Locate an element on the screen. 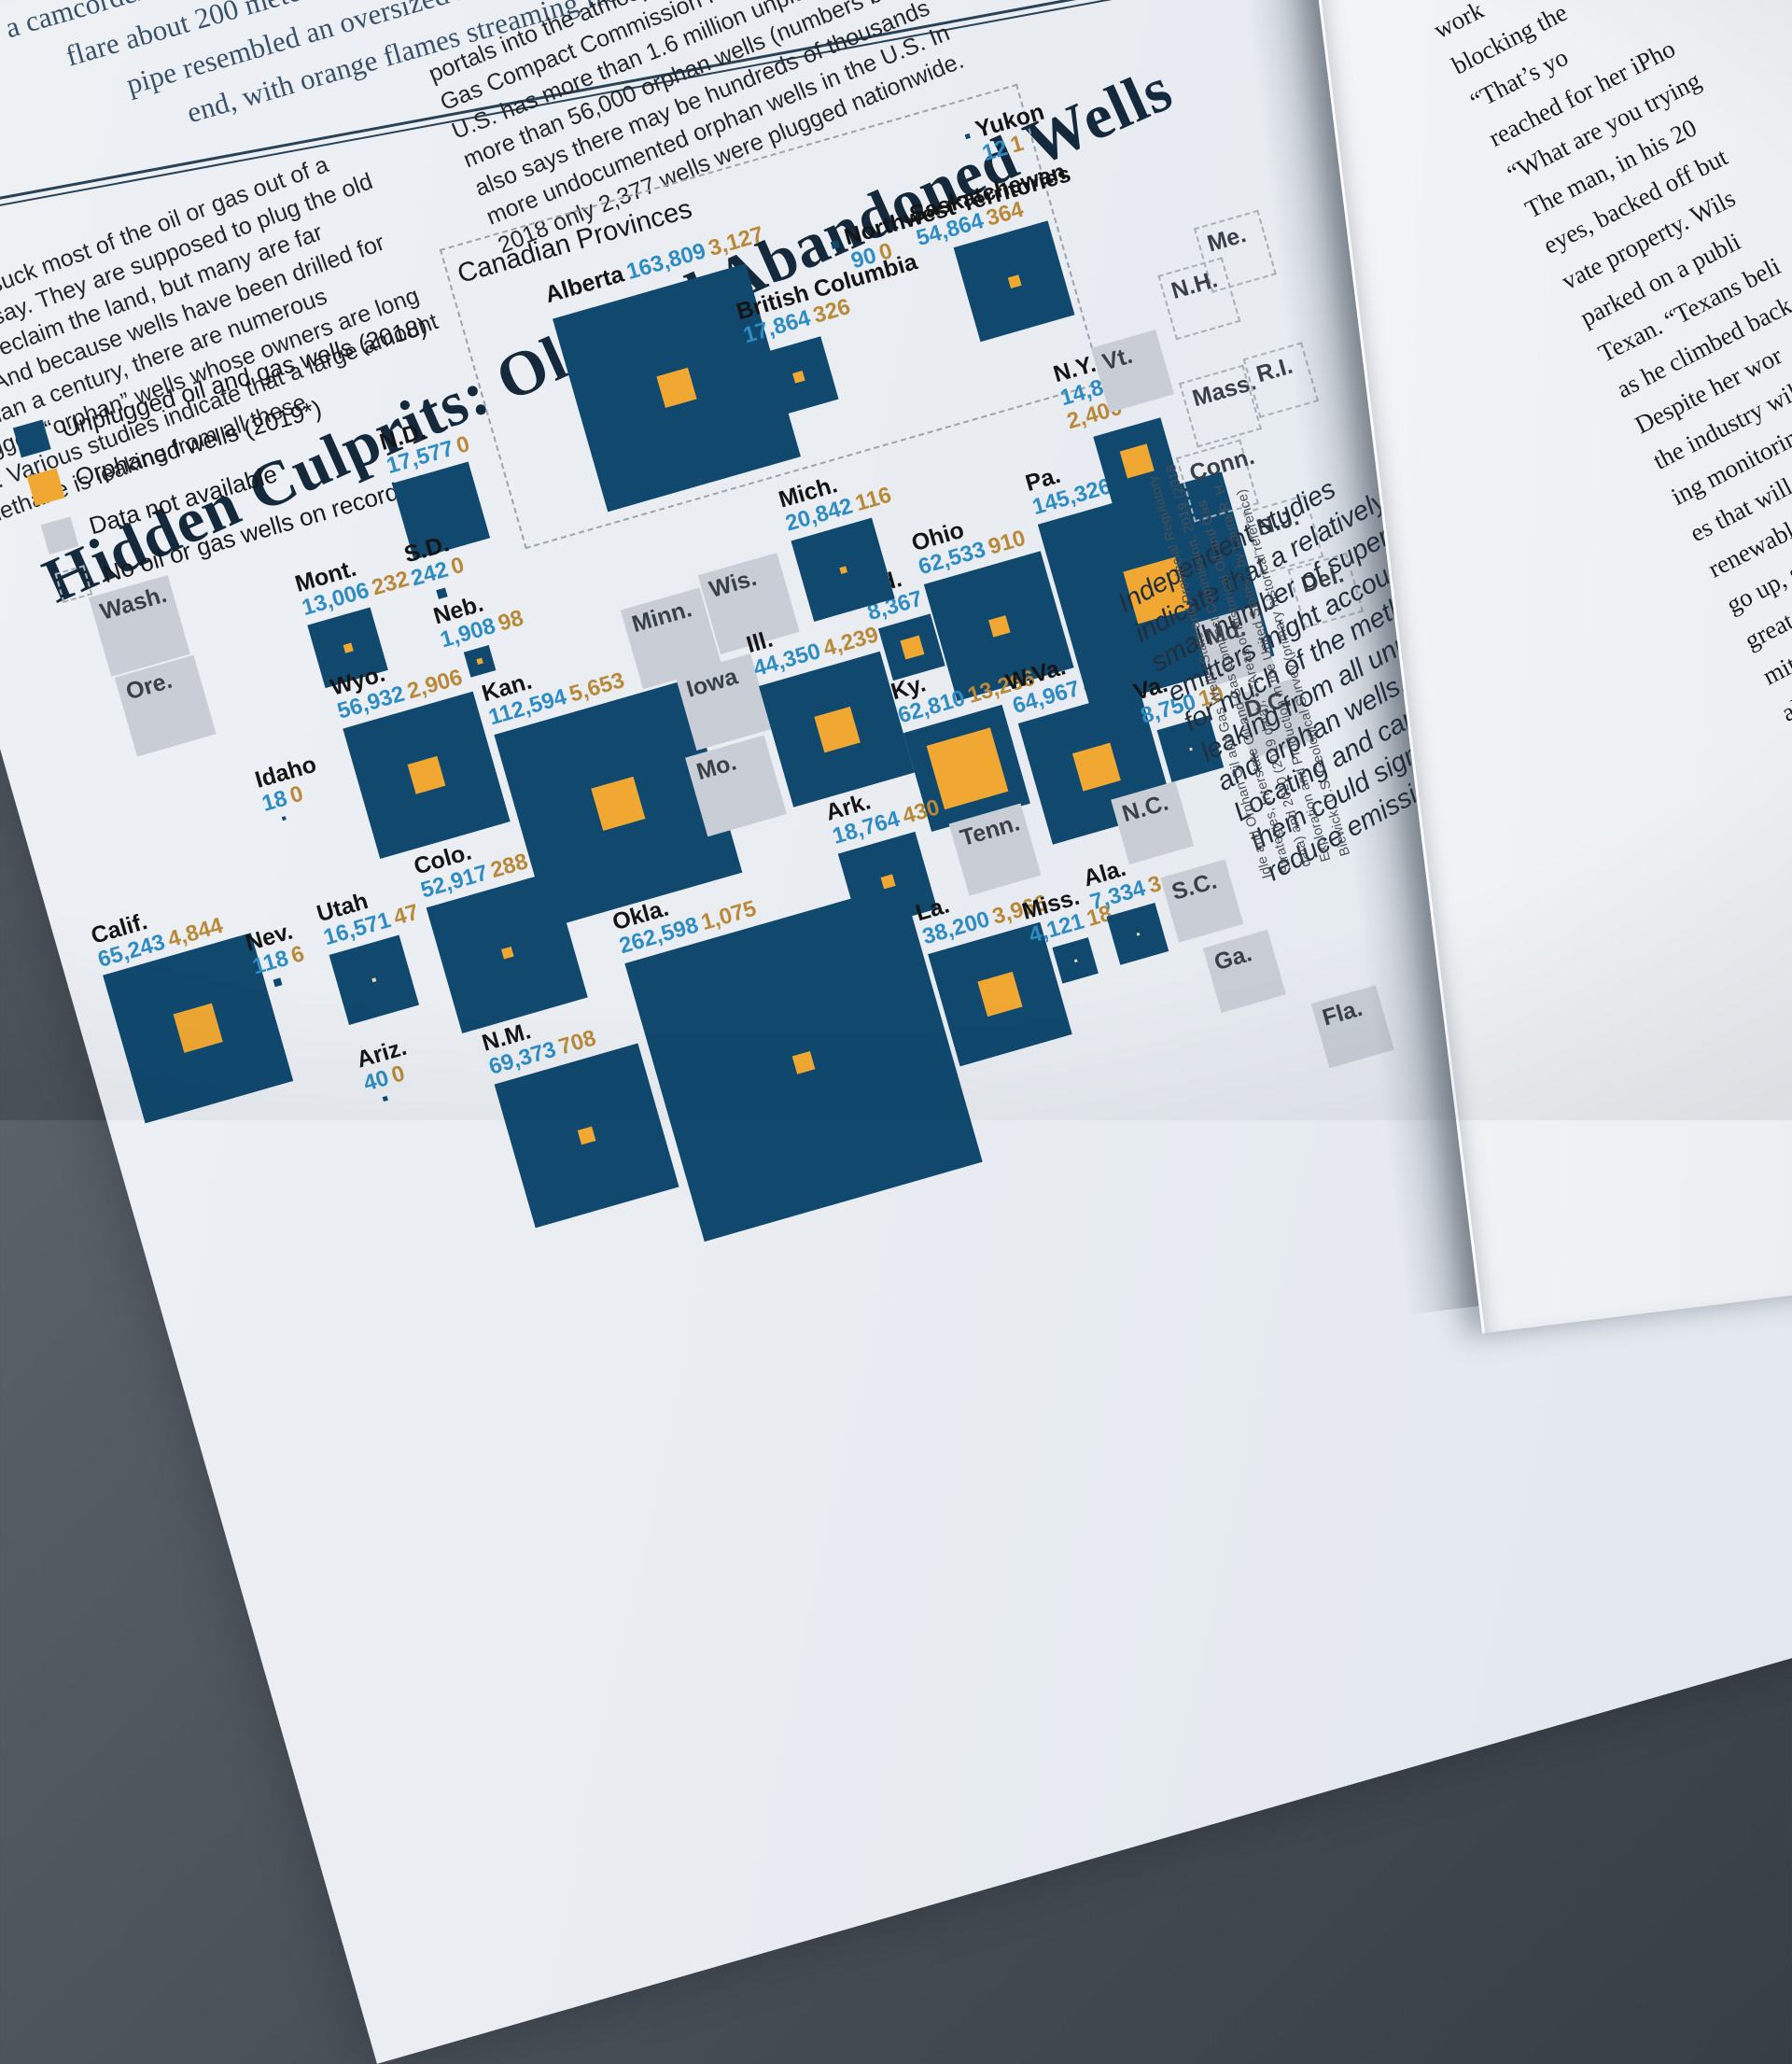 The height and width of the screenshot is (2064, 1792). tile-label-minn: Minn. is located at coordinates (661, 617).